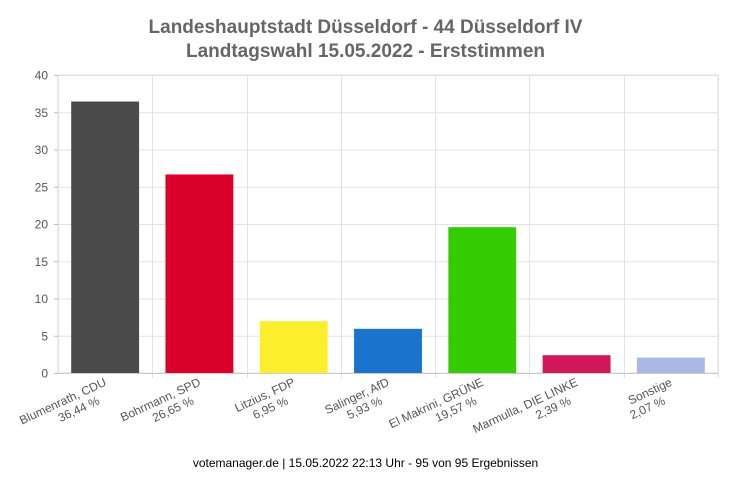 Image resolution: width=731 pixels, height=488 pixels. What do you see at coordinates (528, 412) in the screenshot?
I see `x-tick-label: Marmulla, DIE LINKE2,39 %` at bounding box center [528, 412].